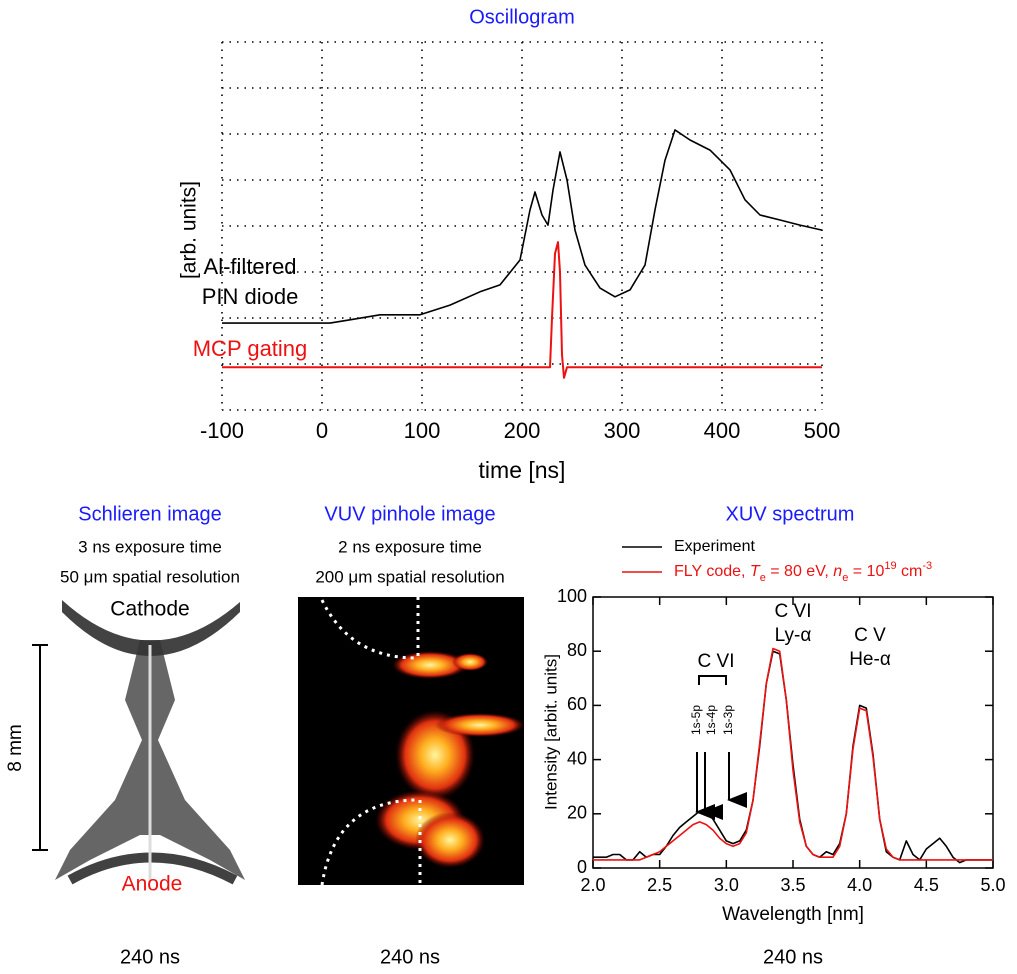 Image resolution: width=1017 pixels, height=974 pixels. Describe the element at coordinates (138, 742) in the screenshot. I see `schlieren-image` at that location.